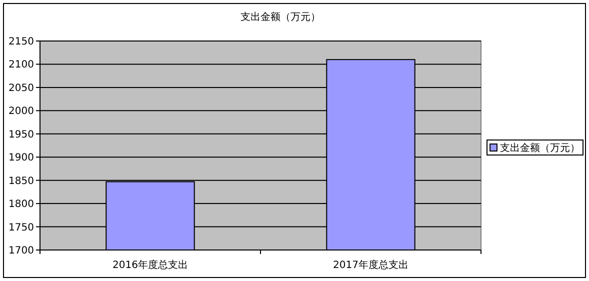 The image size is (589, 281). I want to click on y-tick-label: 1700, so click(21, 251).